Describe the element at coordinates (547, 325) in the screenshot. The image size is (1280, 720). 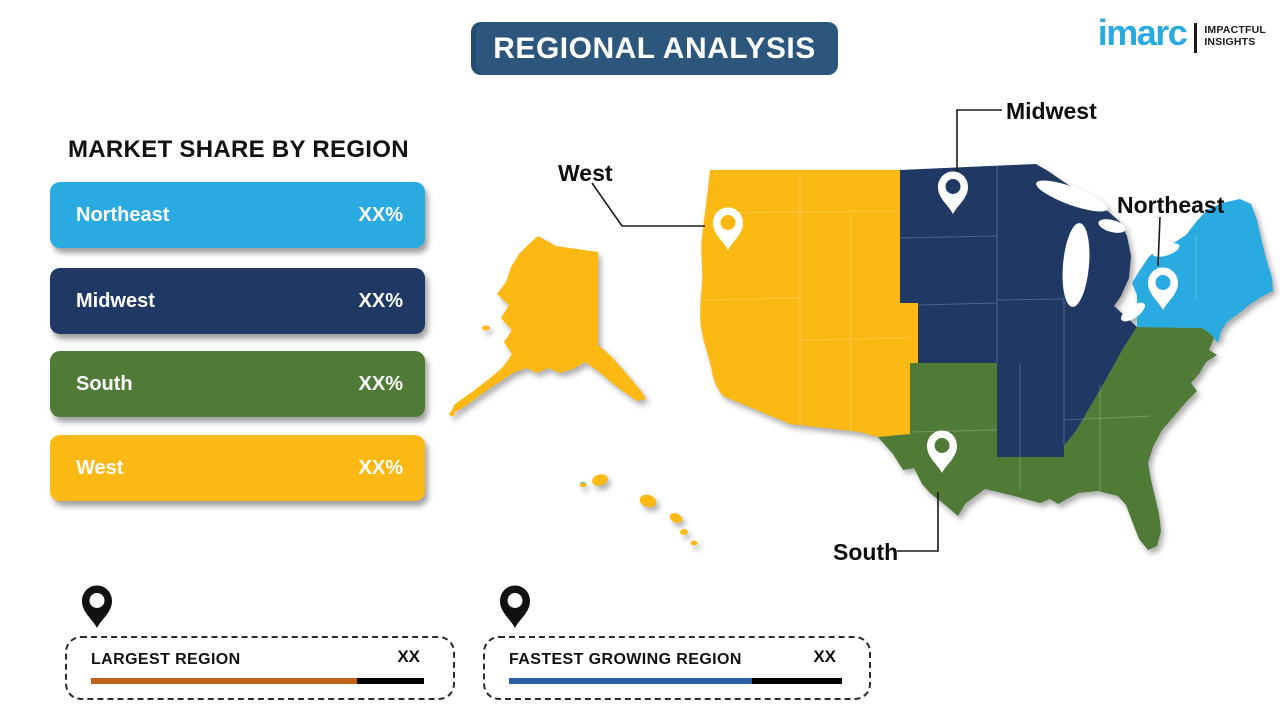
I see `map-region-alaska` at that location.